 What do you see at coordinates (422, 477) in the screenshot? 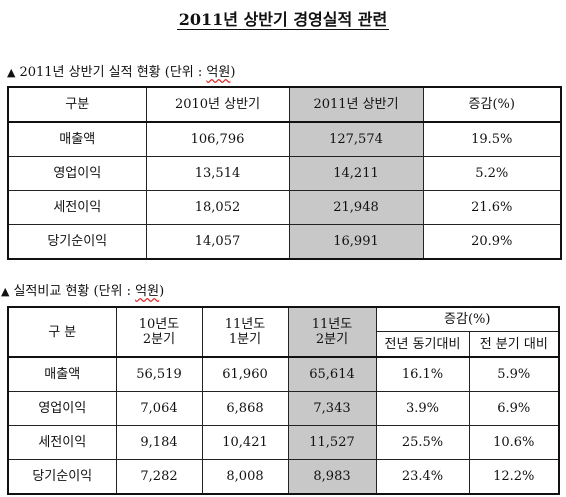
I see `cell-value: 23.4%` at bounding box center [422, 477].